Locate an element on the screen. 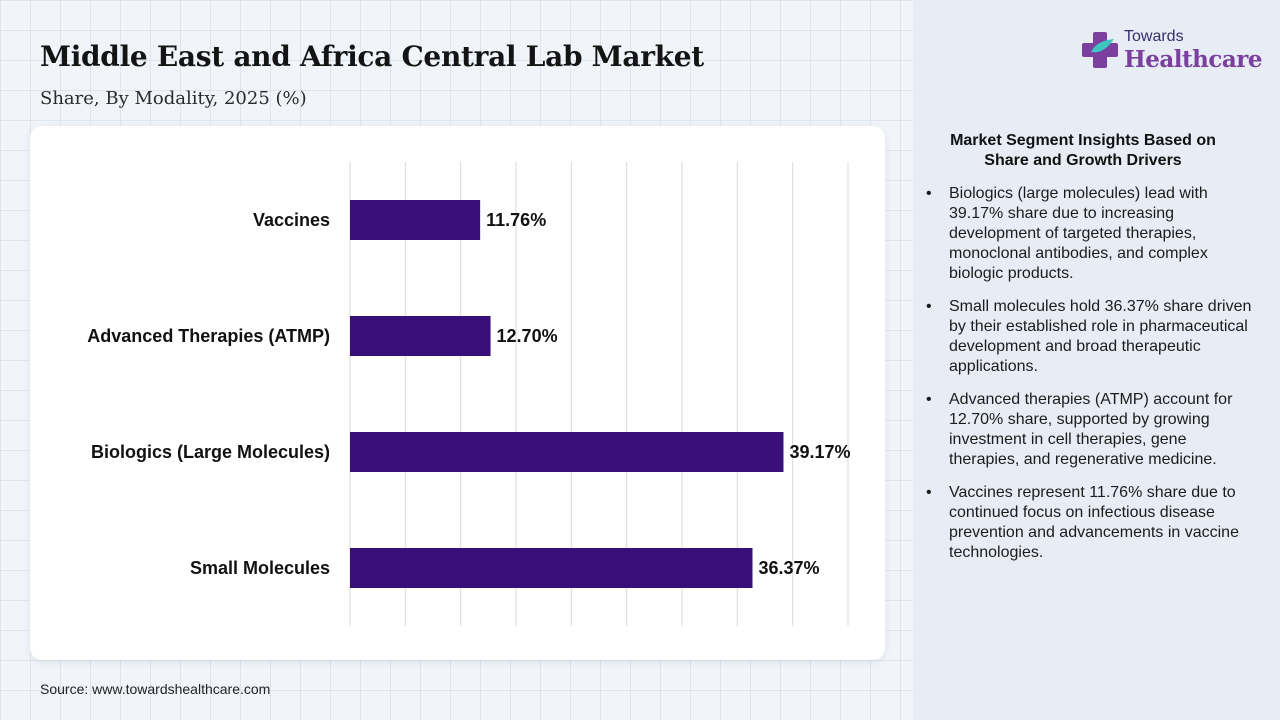 This screenshot has width=1280, height=720. category-label: Biologics (Large Molecules) is located at coordinates (210, 452).